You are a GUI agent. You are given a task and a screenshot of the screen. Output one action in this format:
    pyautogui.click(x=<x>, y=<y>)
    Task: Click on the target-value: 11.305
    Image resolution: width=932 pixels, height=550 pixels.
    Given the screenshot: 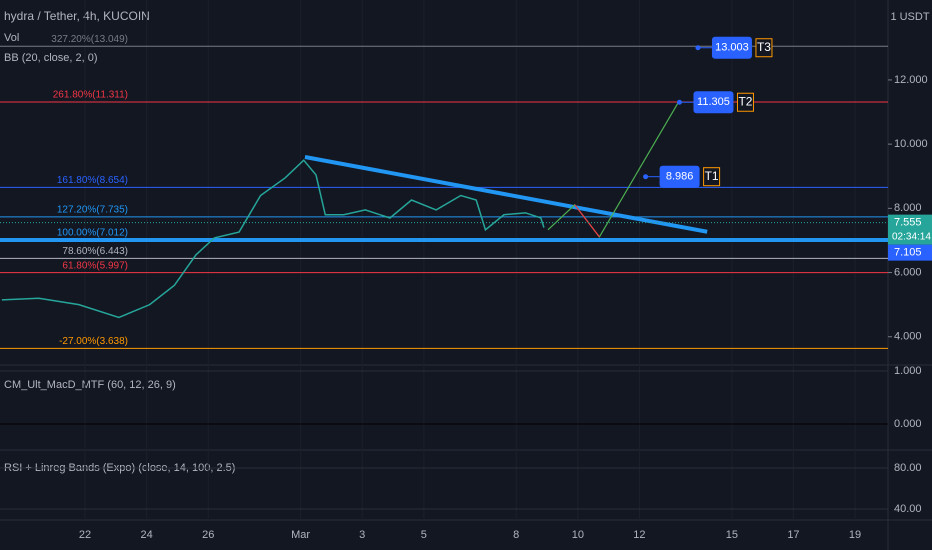 What is the action you would take?
    pyautogui.click(x=713, y=102)
    